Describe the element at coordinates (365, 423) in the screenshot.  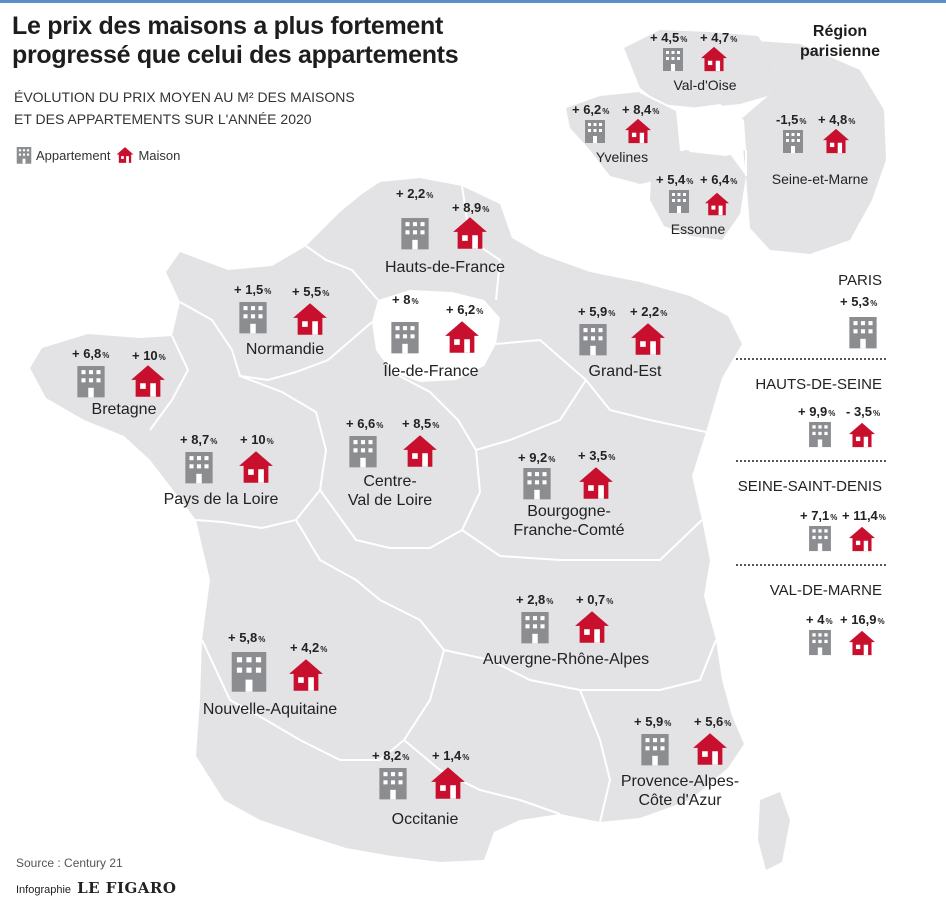
I see `apartment-value: + 6,6%` at that location.